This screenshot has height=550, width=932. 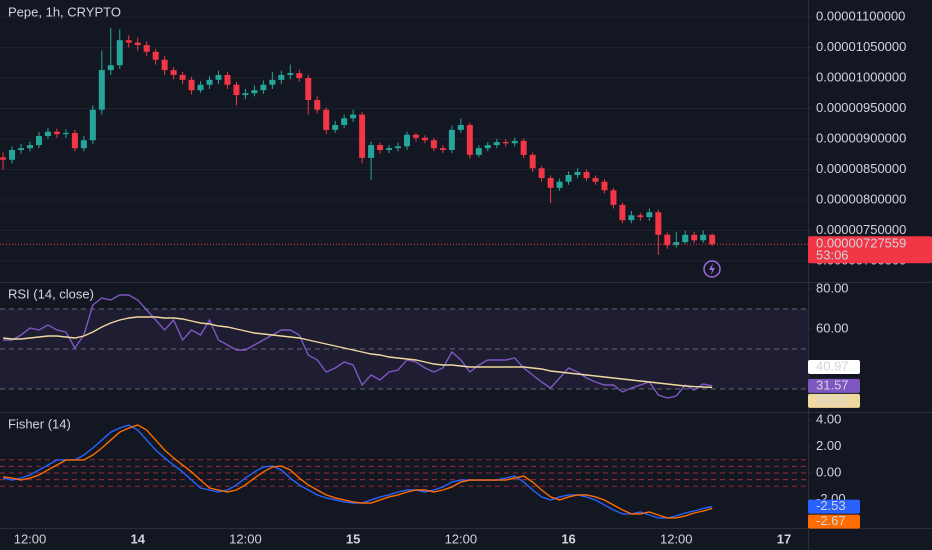 What do you see at coordinates (832, 365) in the screenshot?
I see `axis-value-label: 40.97` at bounding box center [832, 365].